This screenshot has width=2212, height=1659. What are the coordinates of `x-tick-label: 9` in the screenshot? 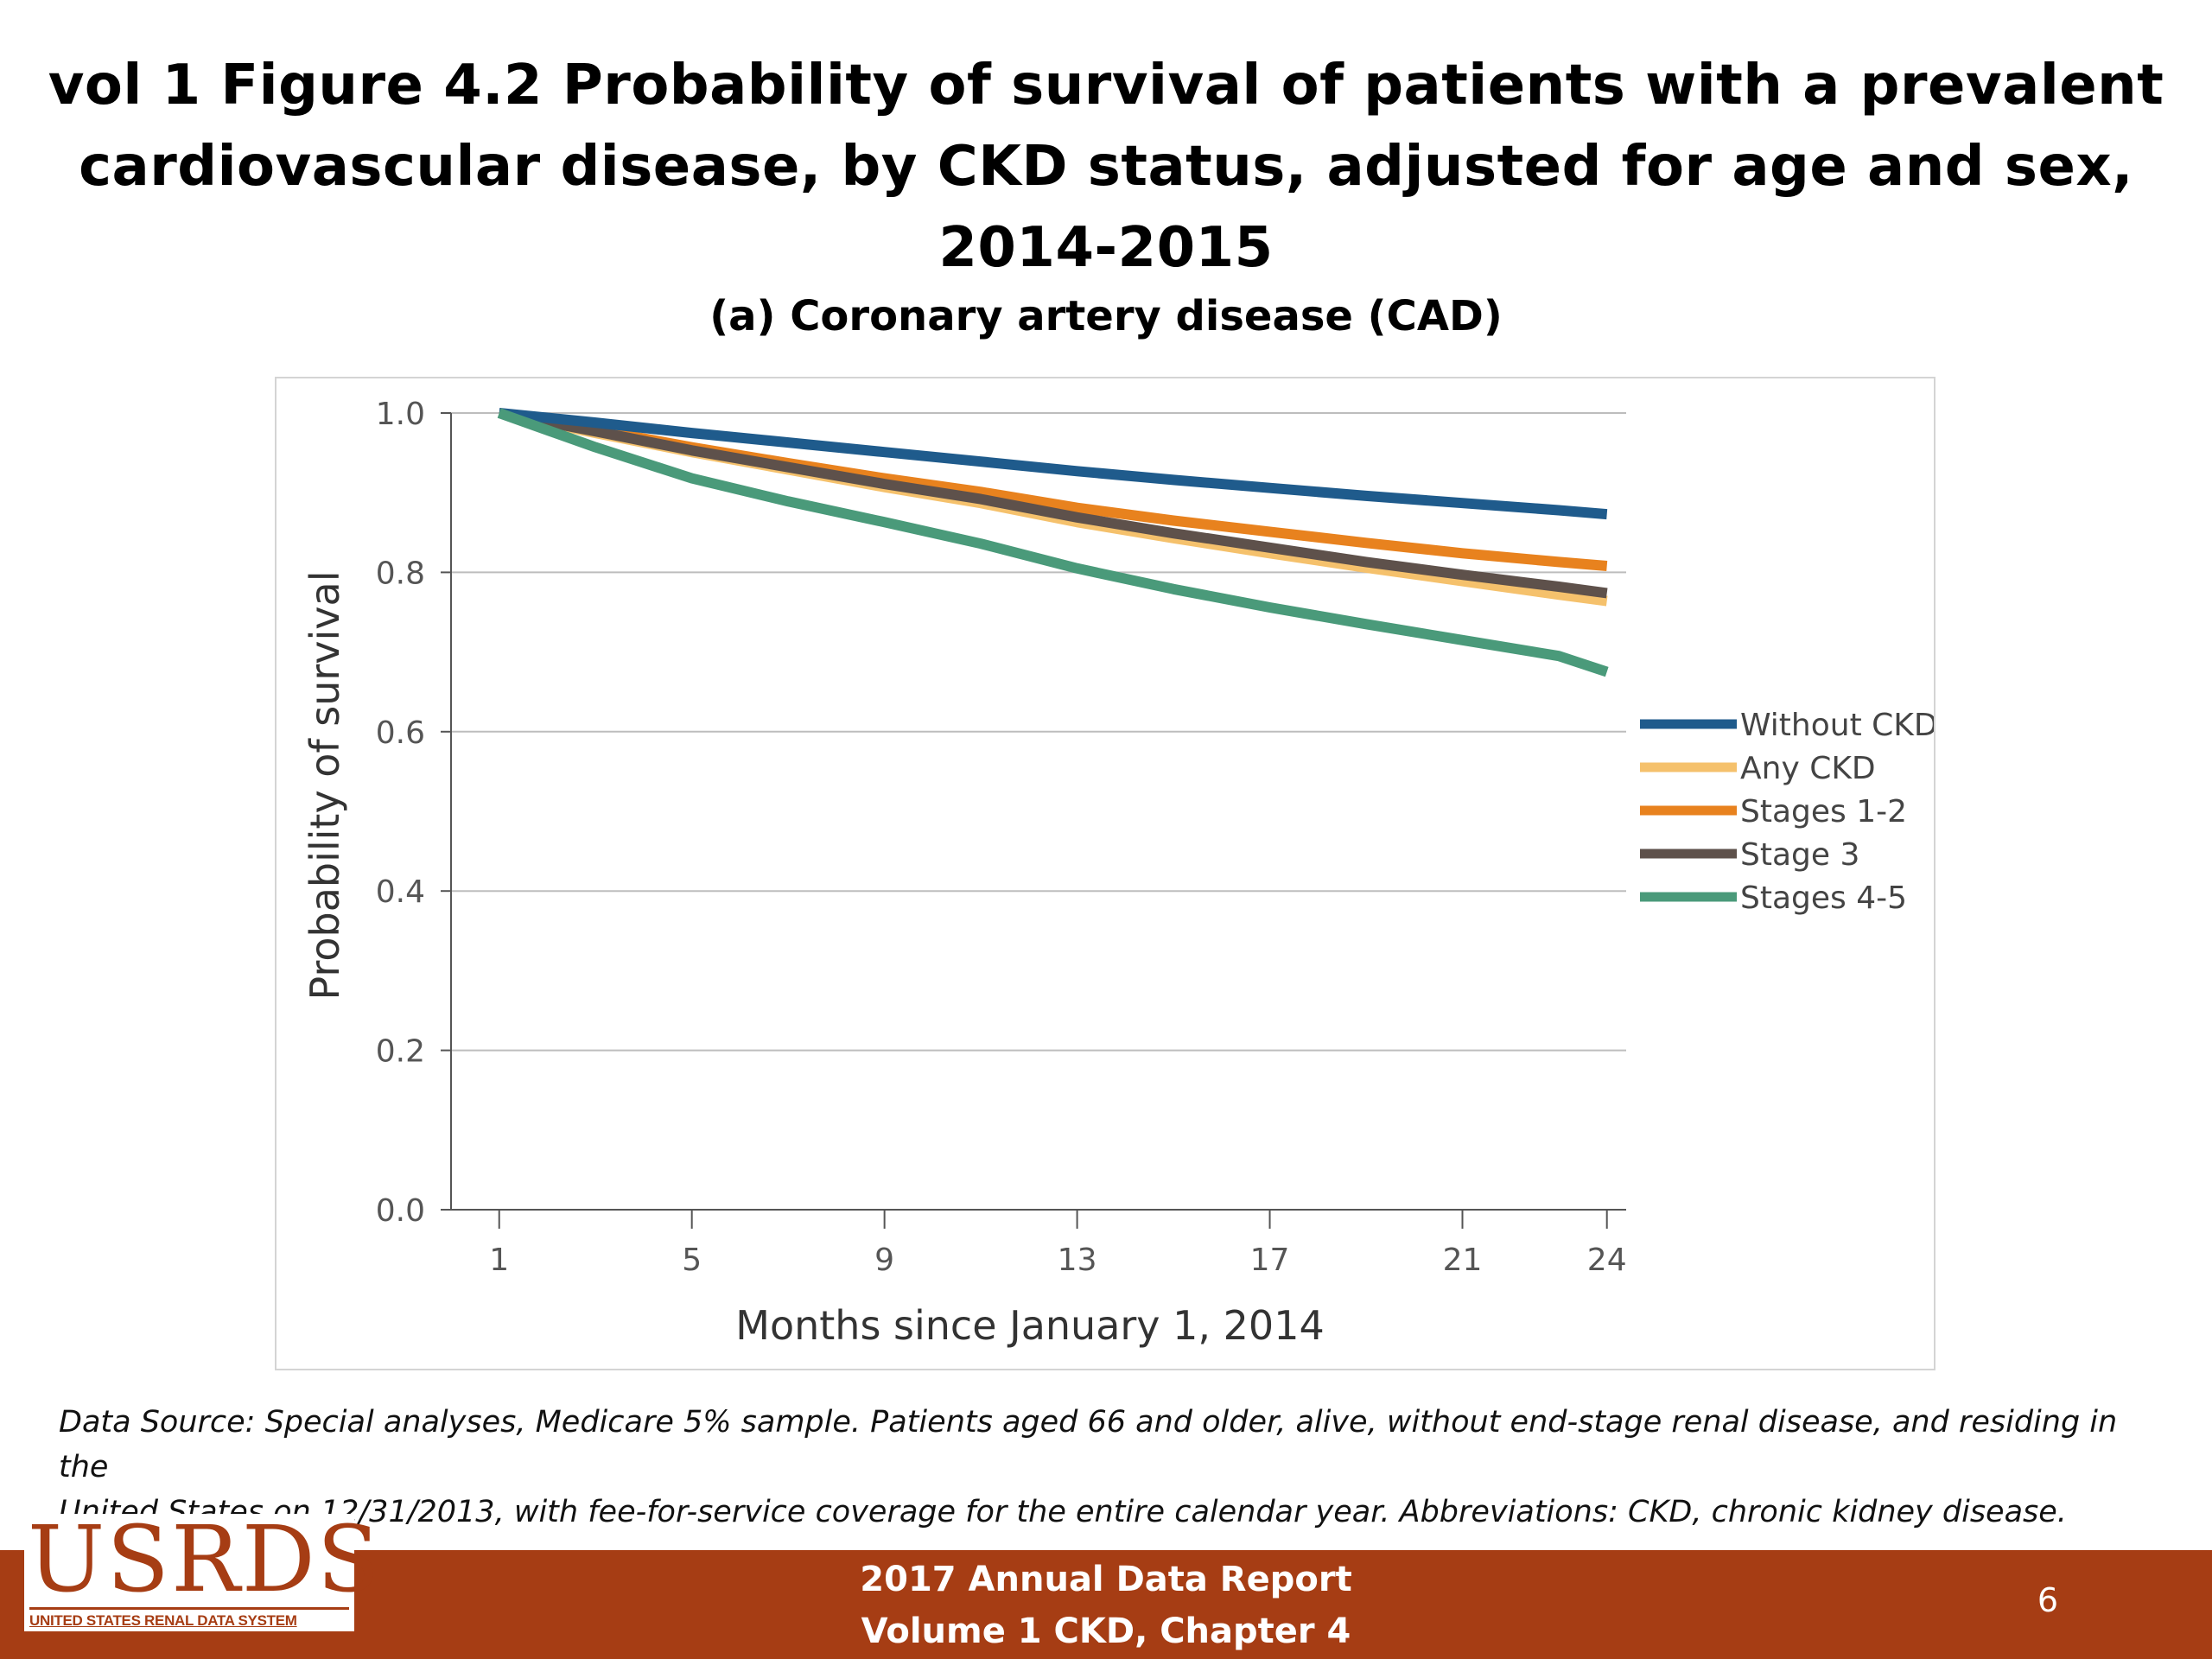 It's located at (884, 1260).